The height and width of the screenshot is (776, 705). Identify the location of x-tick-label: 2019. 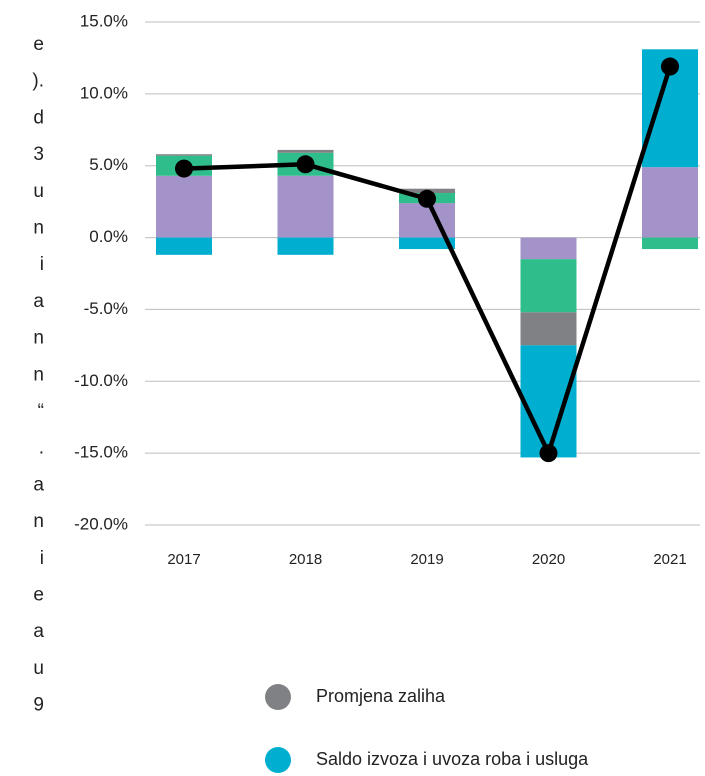
(426, 559).